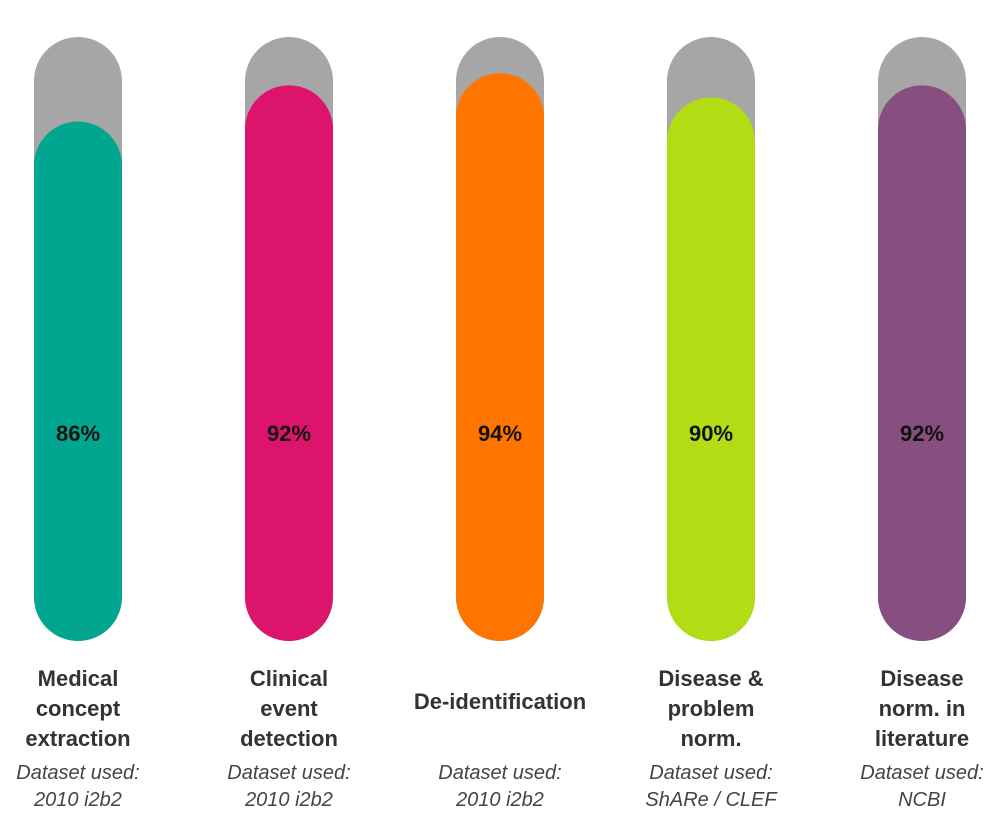  I want to click on category-label: De-identification, so click(500, 702).